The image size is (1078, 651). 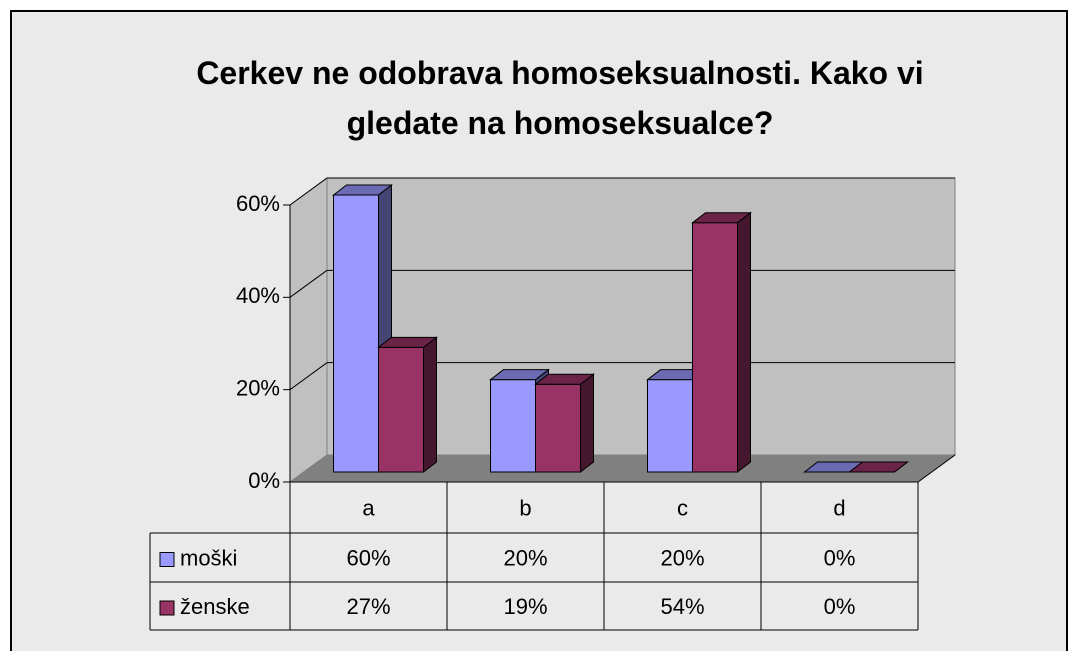 I want to click on table-value: 27%, so click(x=368, y=606).